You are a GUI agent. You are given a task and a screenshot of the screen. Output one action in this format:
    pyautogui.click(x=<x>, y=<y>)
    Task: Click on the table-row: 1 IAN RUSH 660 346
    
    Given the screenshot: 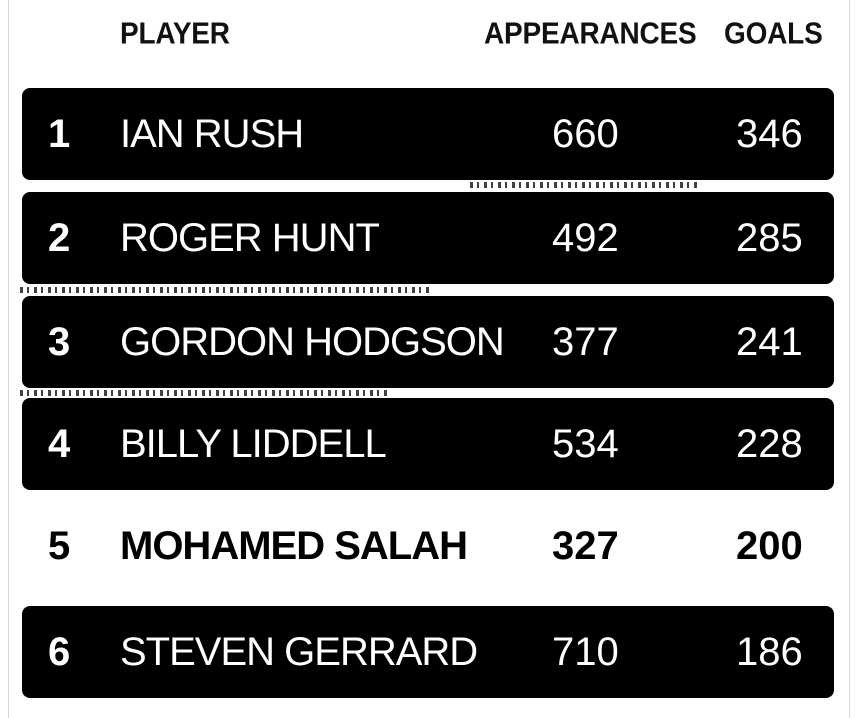 What is the action you would take?
    pyautogui.click(x=428, y=134)
    